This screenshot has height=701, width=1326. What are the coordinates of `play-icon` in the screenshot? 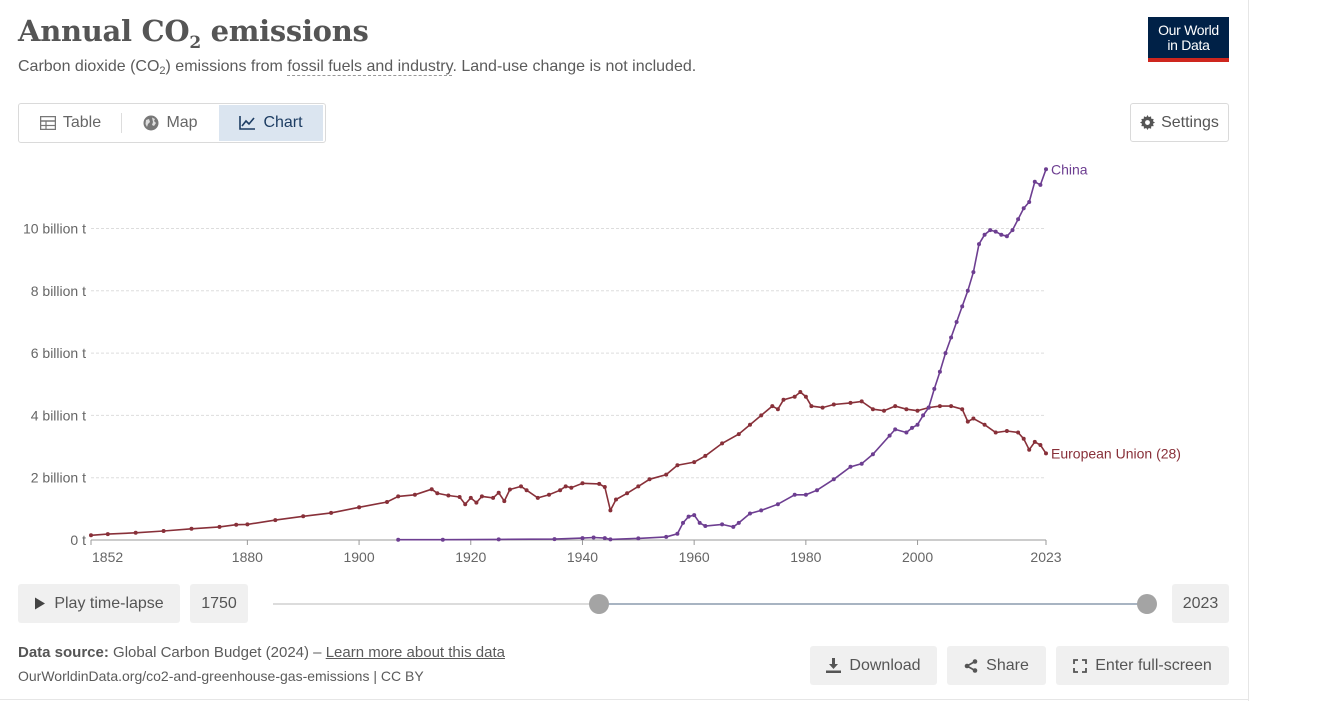 It's located at (40, 603).